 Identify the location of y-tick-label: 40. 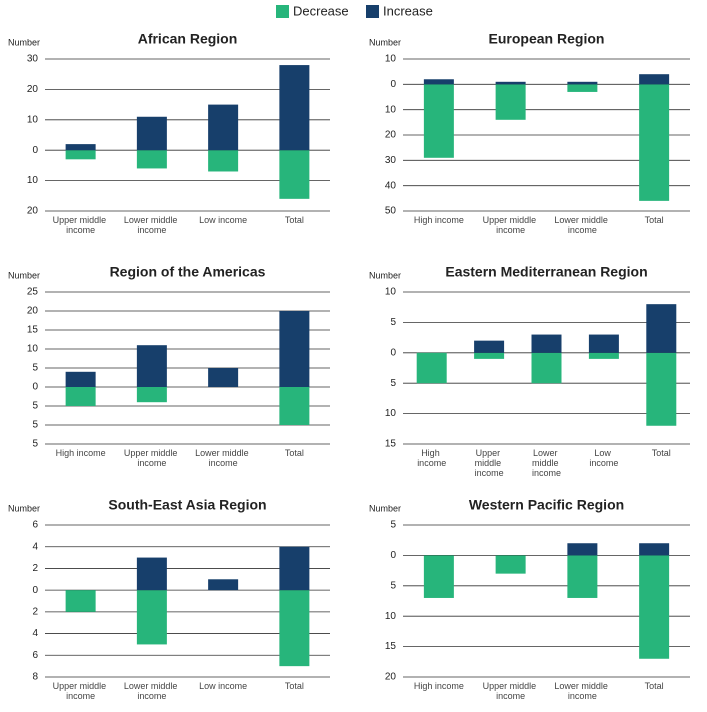
(391, 185).